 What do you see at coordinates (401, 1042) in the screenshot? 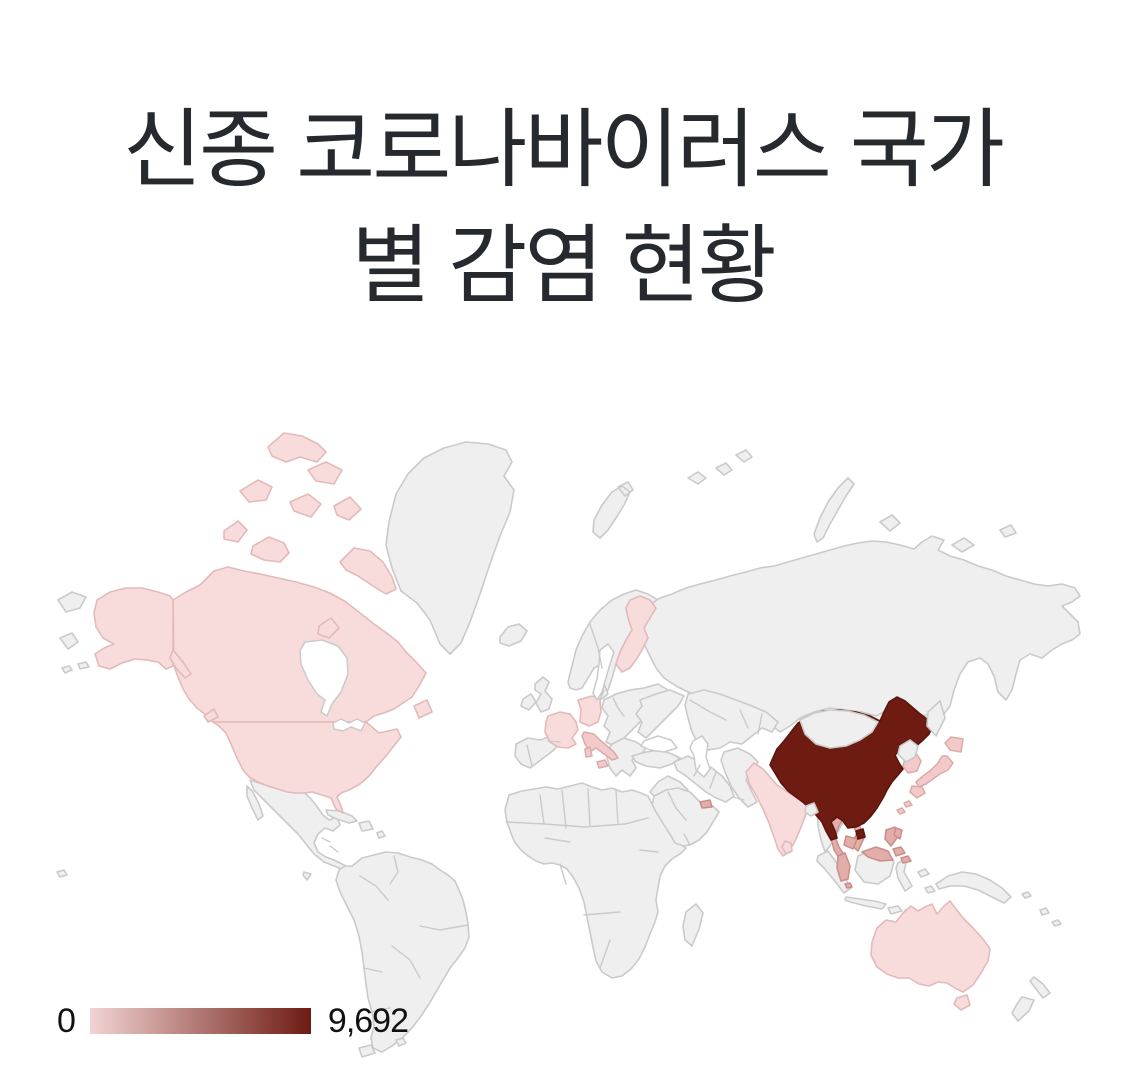
I see `landmass-falklands` at bounding box center [401, 1042].